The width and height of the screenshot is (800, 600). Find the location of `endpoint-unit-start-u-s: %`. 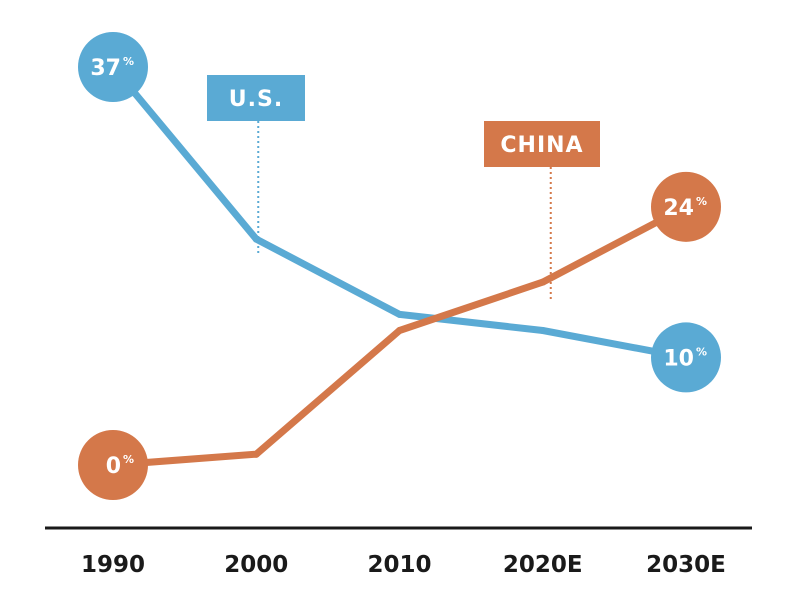

endpoint-unit-start-u-s: % is located at coordinates (128, 61).